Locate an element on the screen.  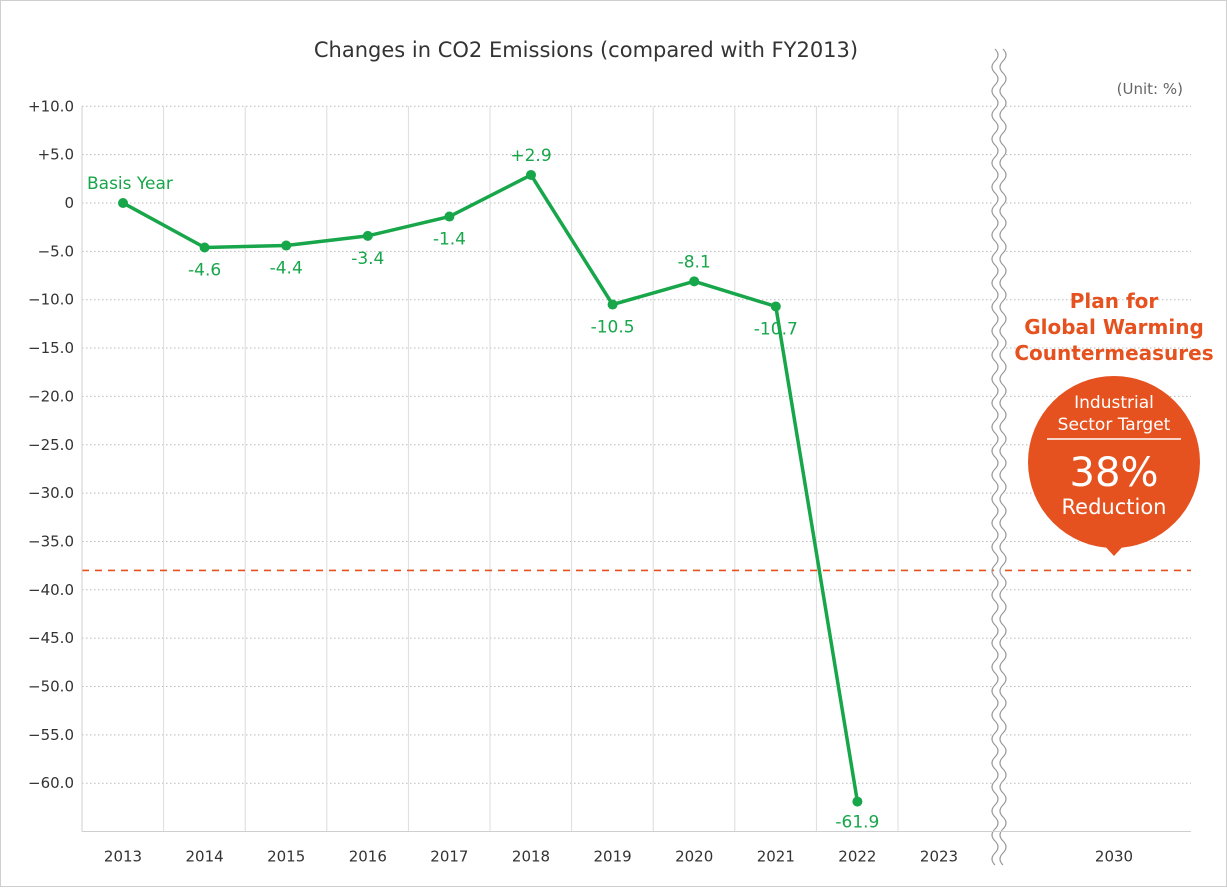
y-tick-label: +10.0 is located at coordinates (51, 106).